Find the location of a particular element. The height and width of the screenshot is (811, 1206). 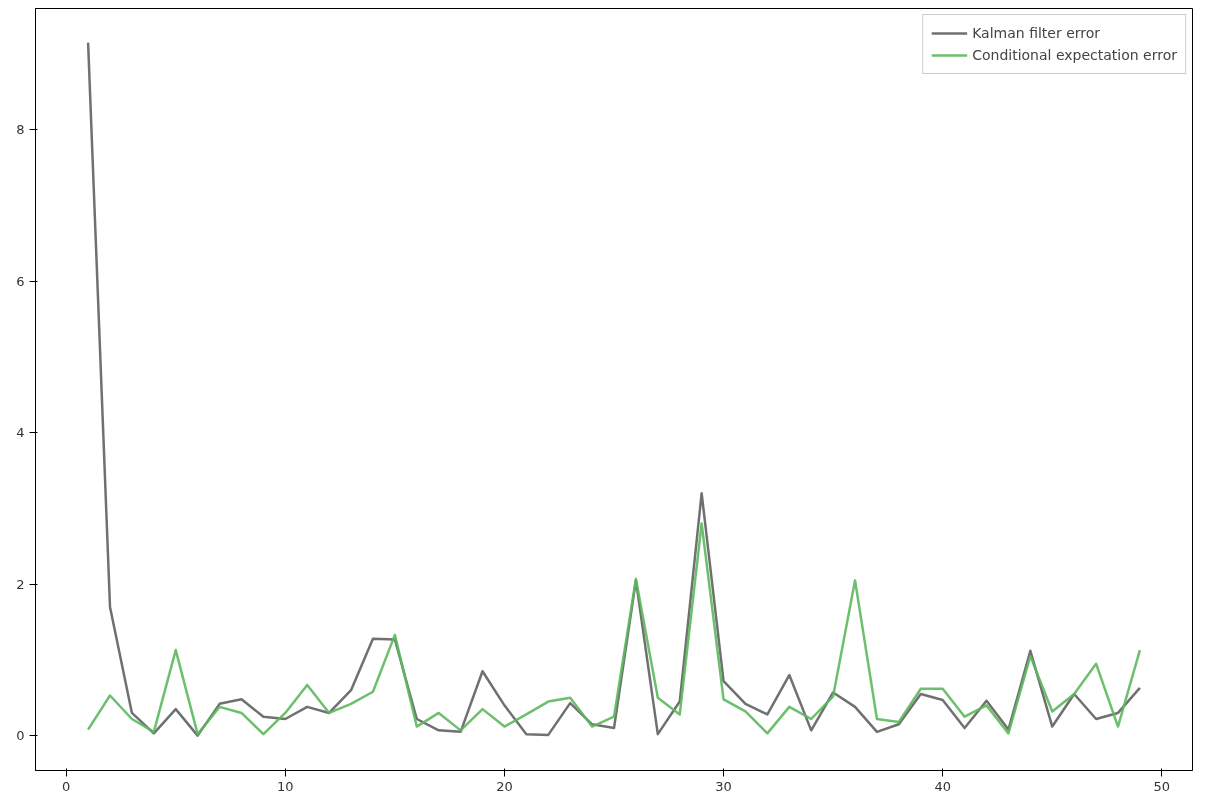

x-tick-label: 0 is located at coordinates (66, 786).